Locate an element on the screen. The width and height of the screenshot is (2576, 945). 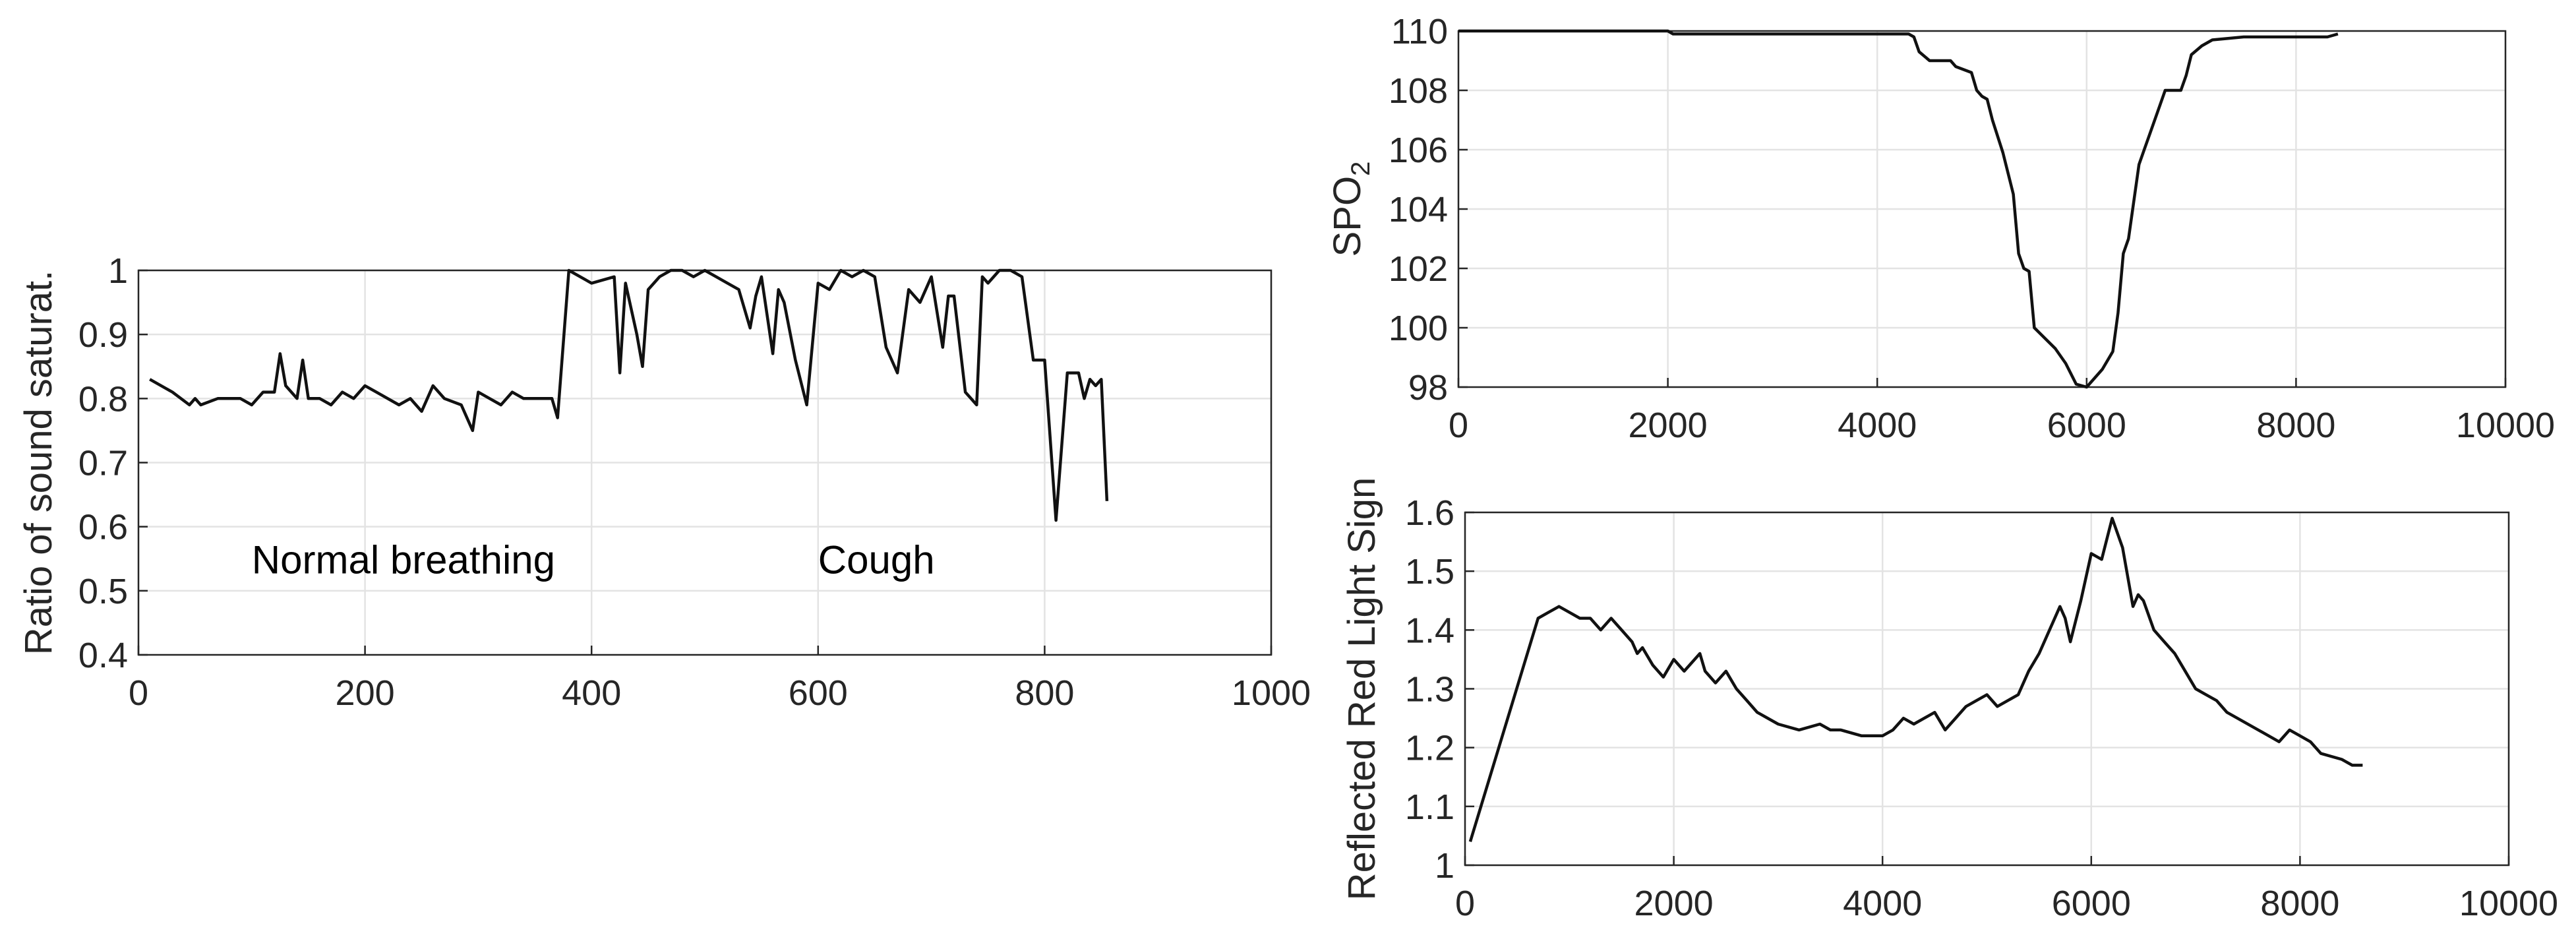
y-tick-label: 108 is located at coordinates (1418, 91).